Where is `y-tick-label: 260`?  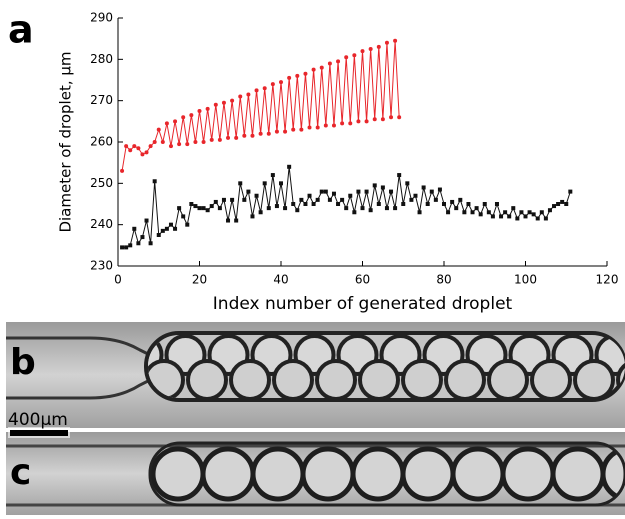
y-tick-label: 260 is located at coordinates (101, 142).